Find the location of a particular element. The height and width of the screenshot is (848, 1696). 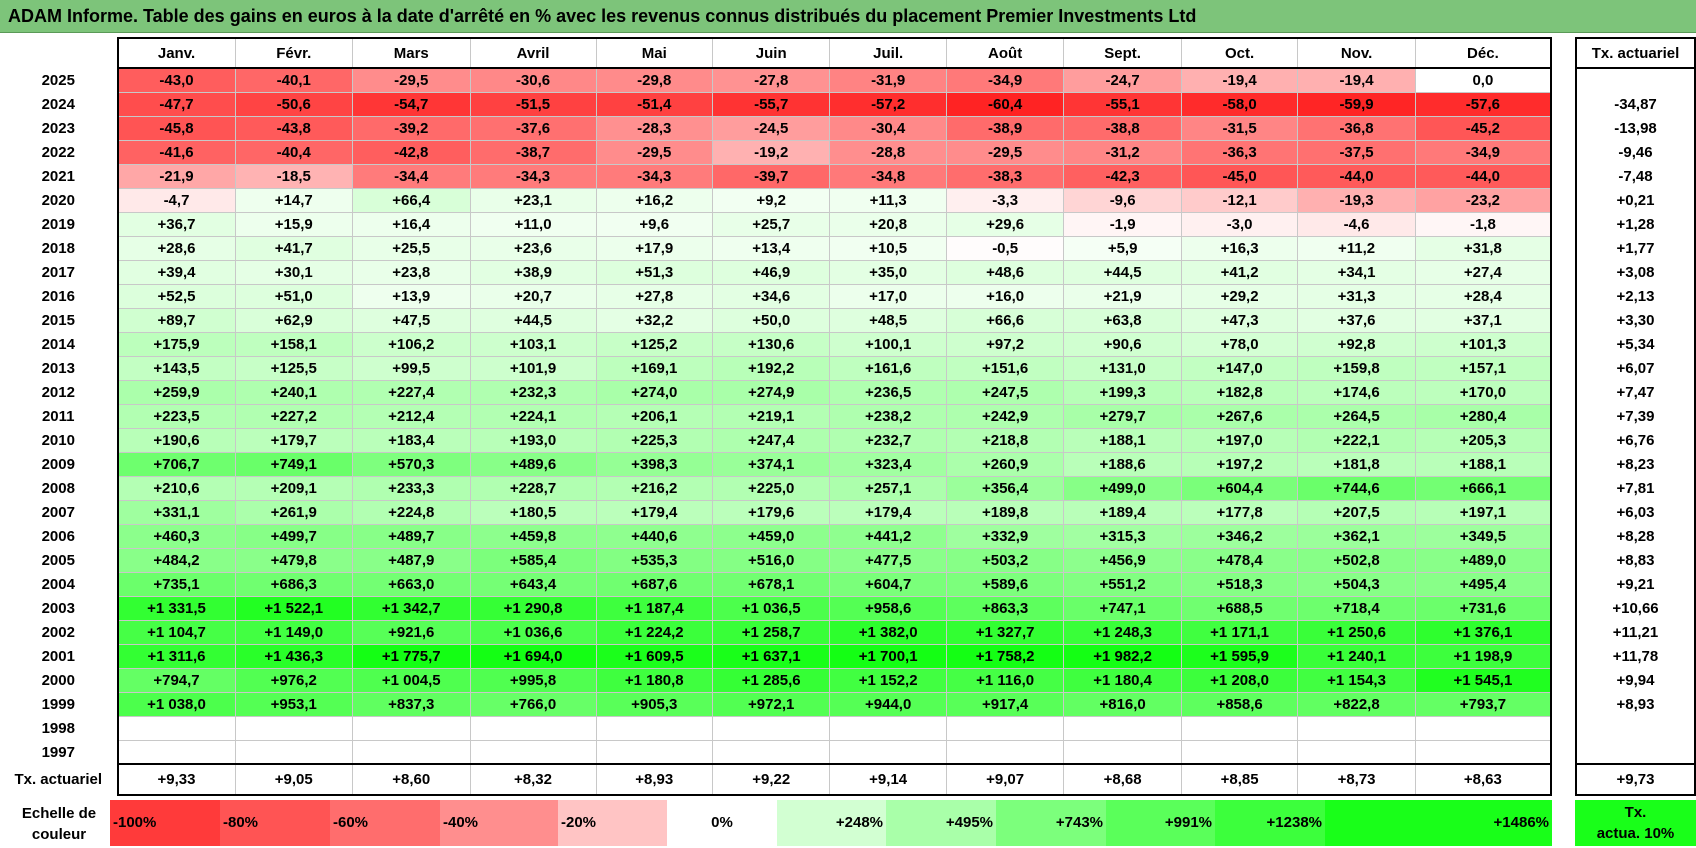

gain-cell: -30,4 is located at coordinates (888, 127).